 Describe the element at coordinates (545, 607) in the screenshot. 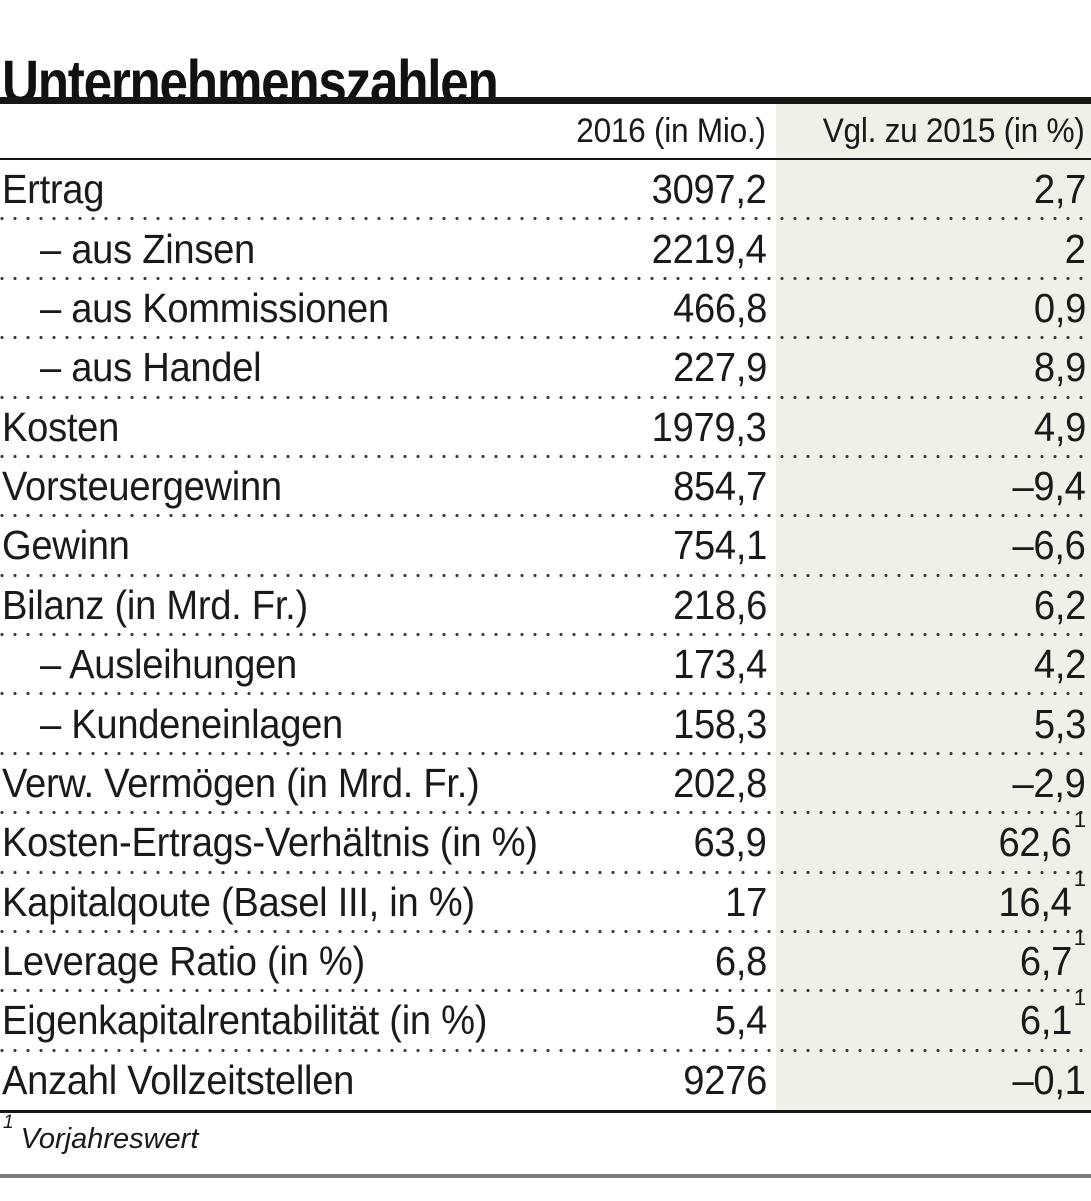

I see `table-row: Bilanz (in Mrd. Fr.) 218,6 6,2` at that location.